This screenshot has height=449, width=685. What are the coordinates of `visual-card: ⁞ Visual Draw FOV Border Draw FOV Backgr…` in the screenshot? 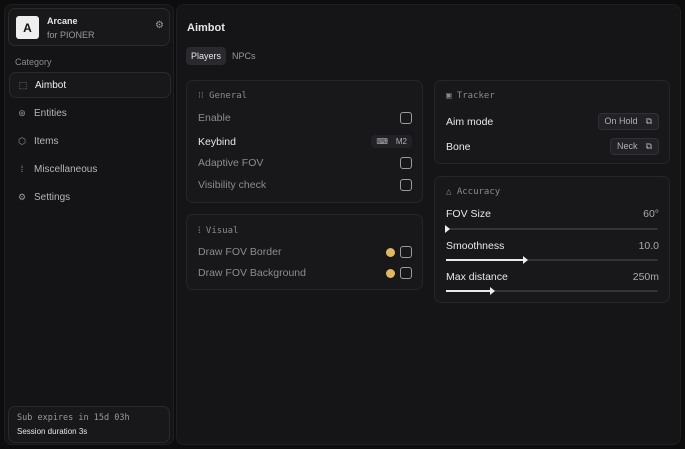 It's located at (304, 252).